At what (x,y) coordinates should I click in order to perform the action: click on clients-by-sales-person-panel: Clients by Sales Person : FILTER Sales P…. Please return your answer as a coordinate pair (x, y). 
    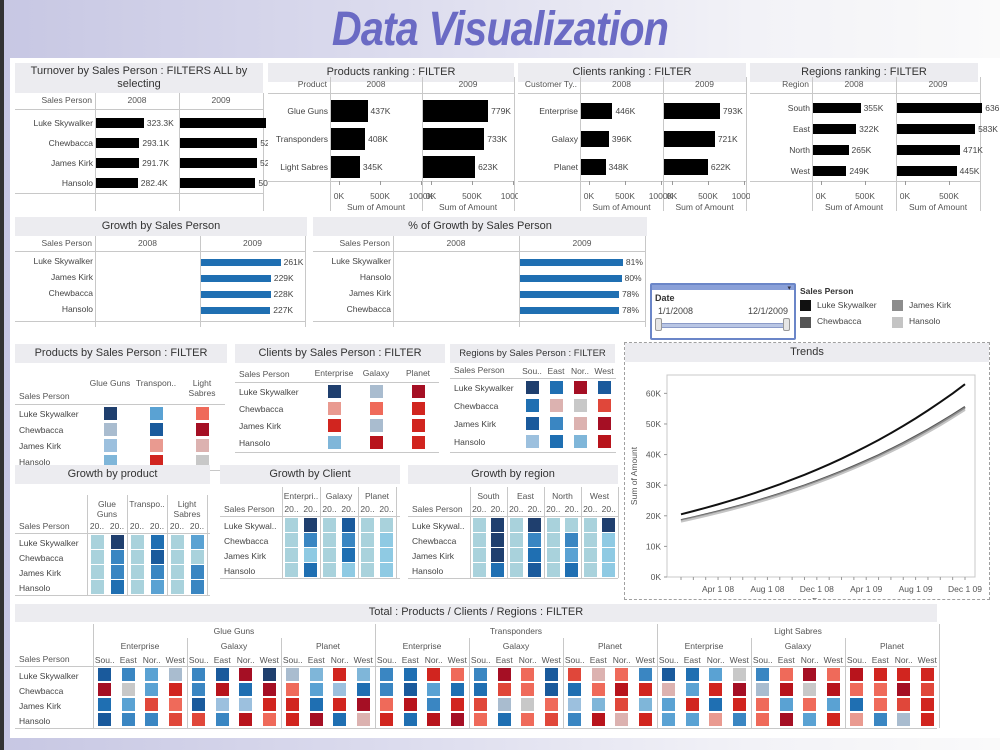
    Looking at the image, I should click on (340, 401).